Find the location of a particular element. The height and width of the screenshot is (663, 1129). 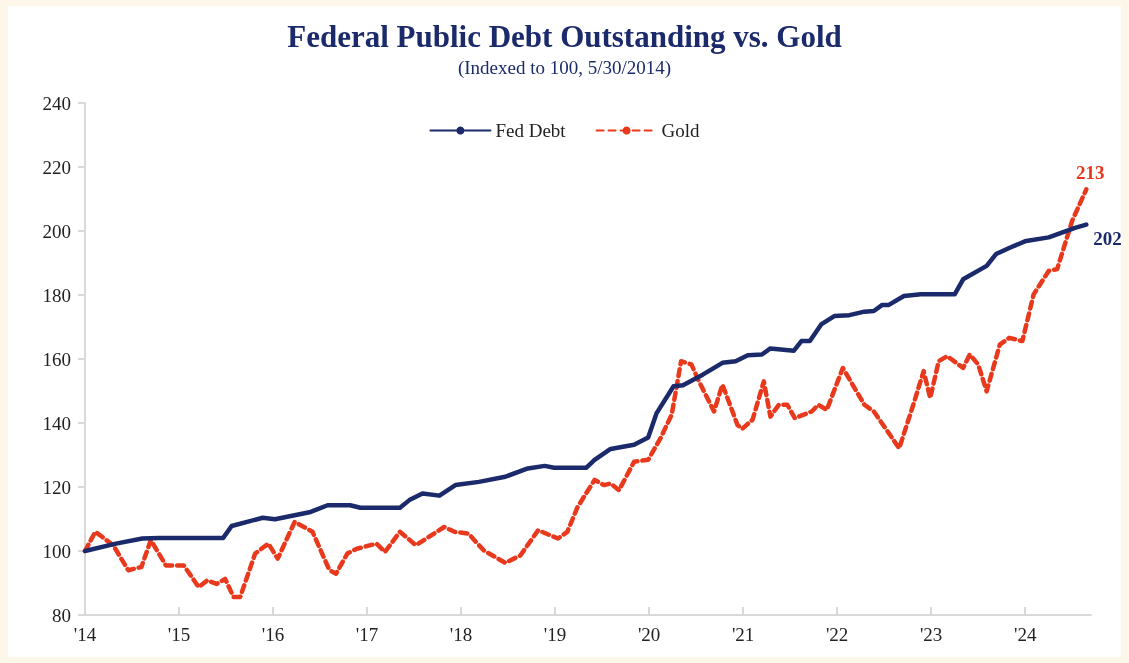

y-tick-label: 160 is located at coordinates (56, 359).